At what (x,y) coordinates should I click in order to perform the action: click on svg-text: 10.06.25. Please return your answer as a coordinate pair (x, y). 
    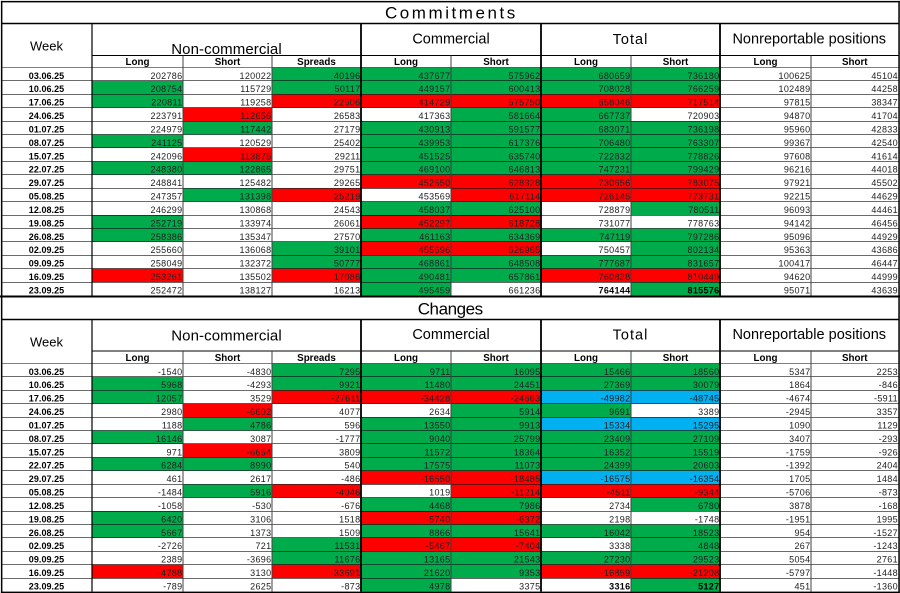
    Looking at the image, I should click on (46, 89).